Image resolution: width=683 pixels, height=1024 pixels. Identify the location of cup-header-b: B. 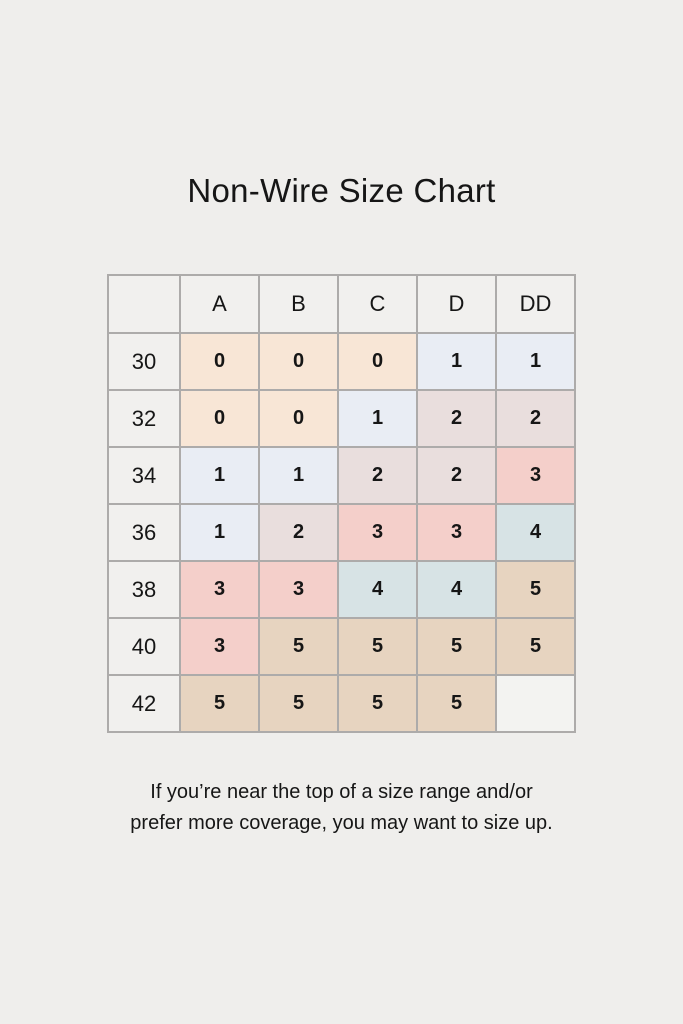
(298, 304).